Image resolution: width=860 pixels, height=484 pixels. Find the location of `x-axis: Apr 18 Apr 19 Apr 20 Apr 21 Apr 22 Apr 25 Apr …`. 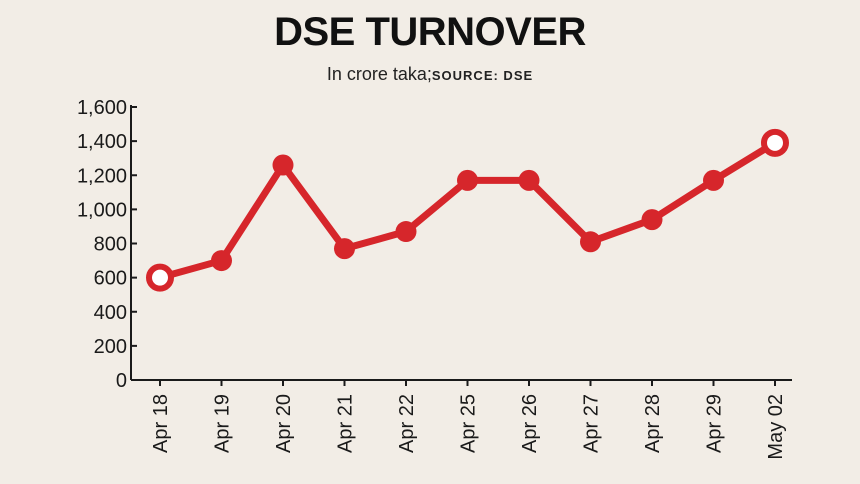

x-axis: Apr 18 Apr 19 Apr 20 Apr 21 Apr 22 Apr 25 Apr … is located at coordinates (461, 419).